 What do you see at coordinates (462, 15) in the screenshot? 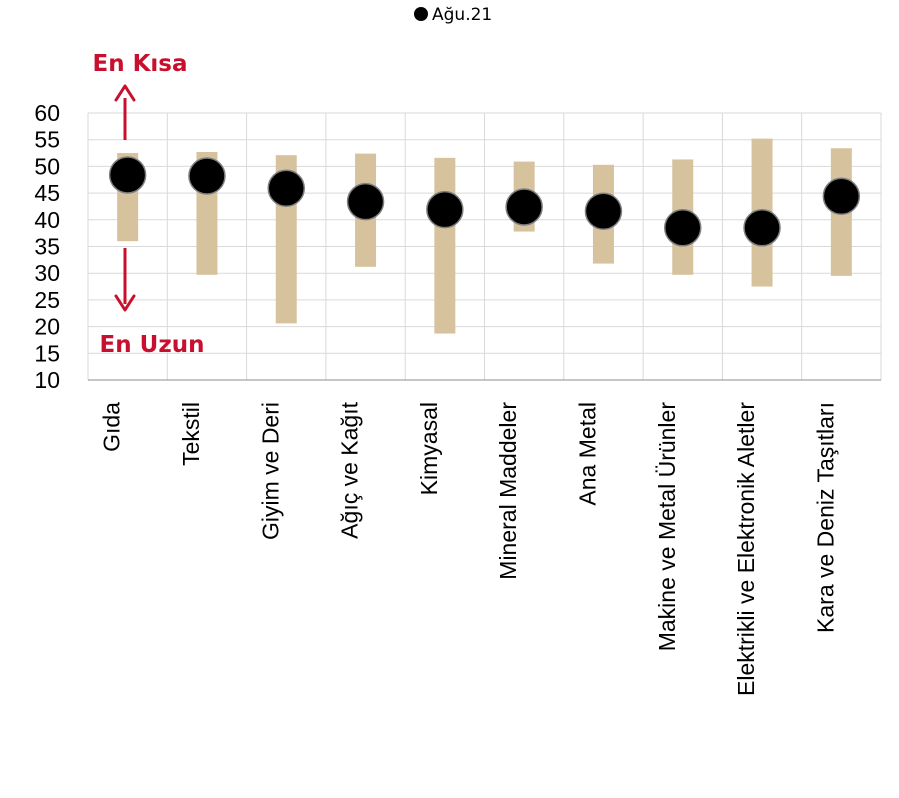
I see `legend-label: Ağu.21` at bounding box center [462, 15].